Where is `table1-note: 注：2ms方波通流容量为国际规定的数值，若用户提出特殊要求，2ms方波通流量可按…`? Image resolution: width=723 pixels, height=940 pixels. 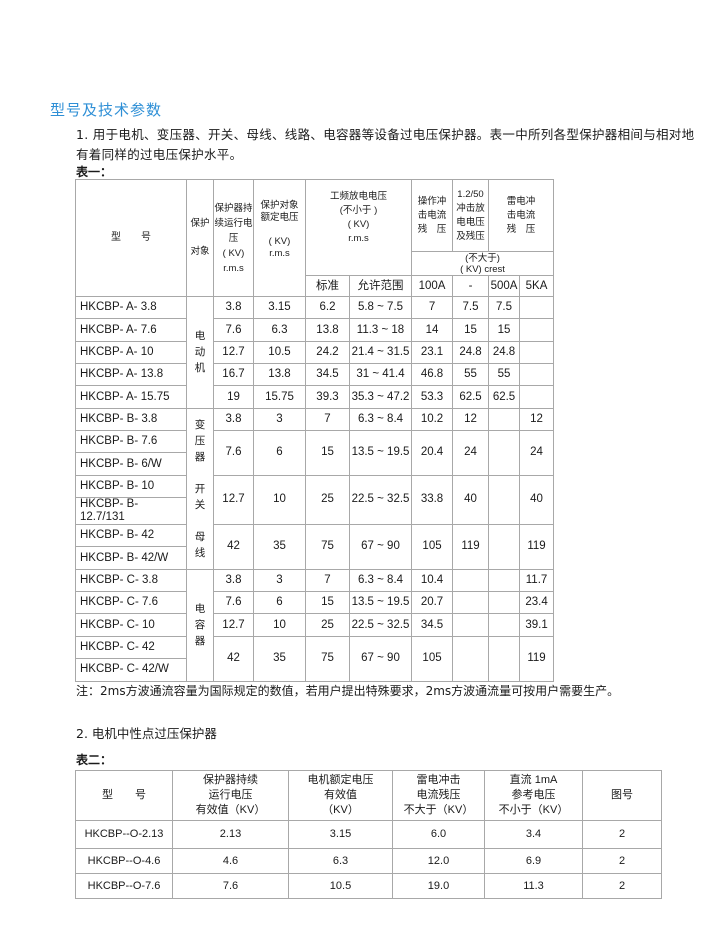 table1-note: 注：2ms方波通流容量为国际规定的数值，若用户提出特殊要求，2ms方波通流量可按… is located at coordinates (348, 691).